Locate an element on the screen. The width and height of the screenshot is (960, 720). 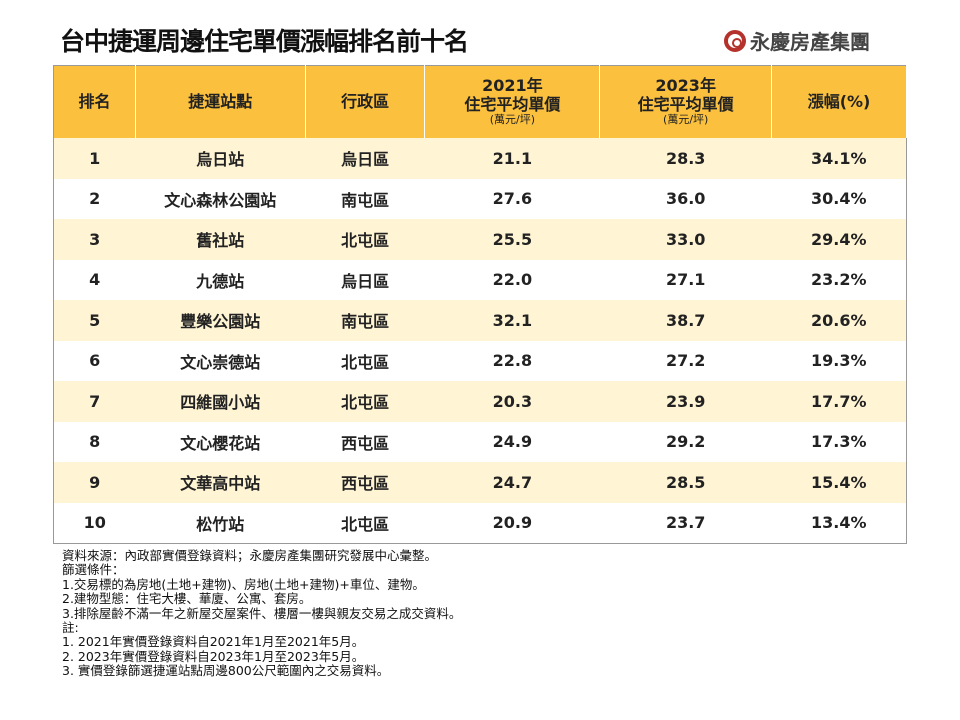
cell-growth: 30.4% is located at coordinates (839, 199).